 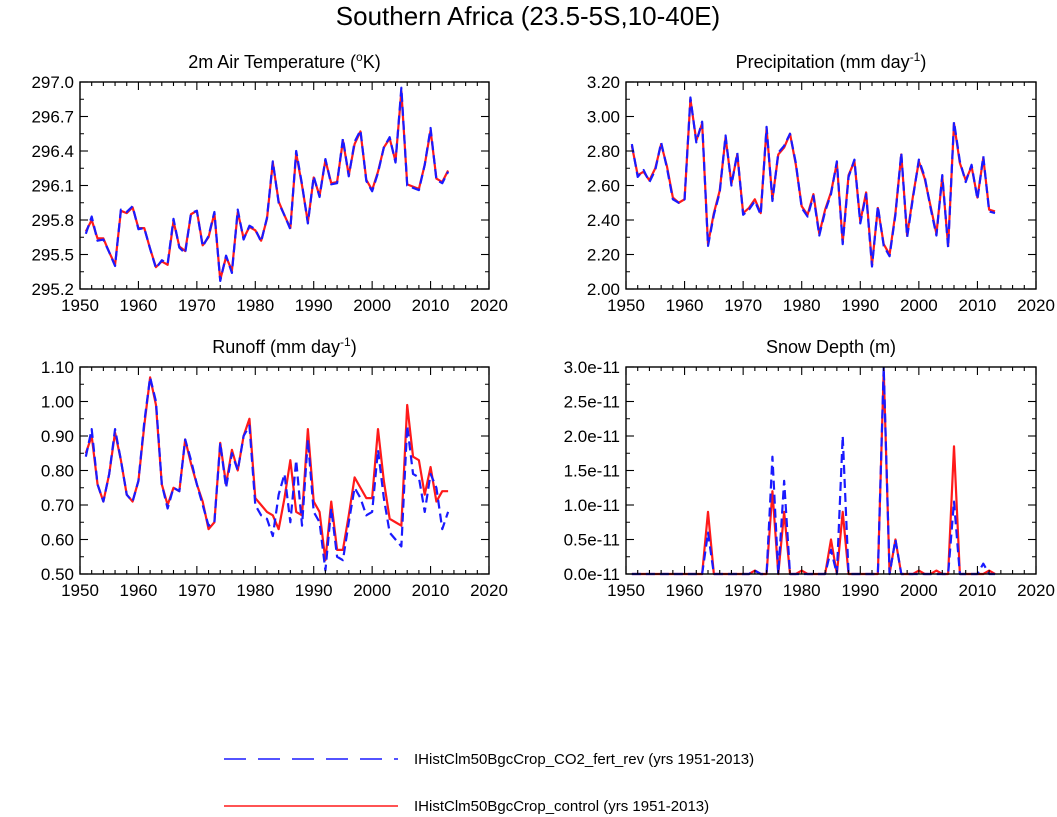 What do you see at coordinates (52, 255) in the screenshot?
I see `y-tick-label: 295.5` at bounding box center [52, 255].